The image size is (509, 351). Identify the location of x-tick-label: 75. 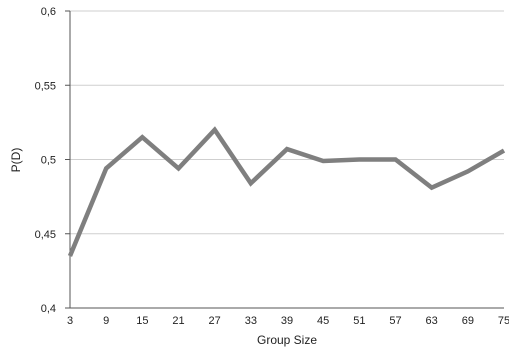
(503, 321).